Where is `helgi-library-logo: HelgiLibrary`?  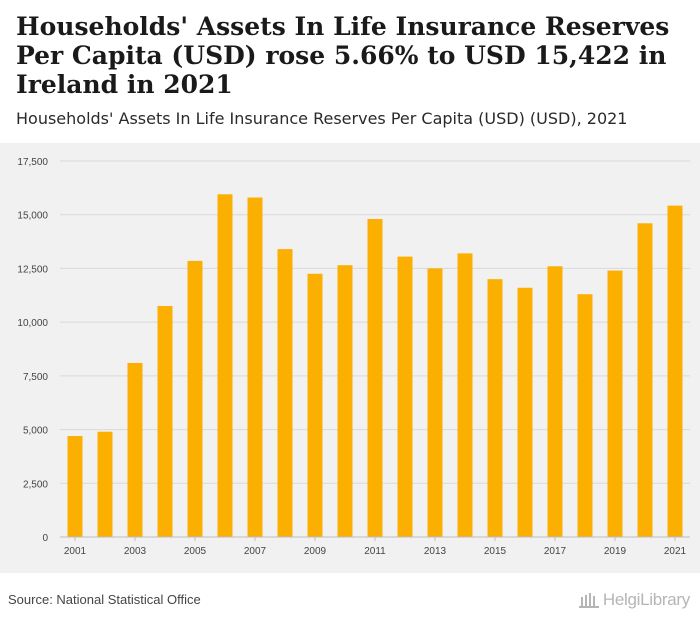
helgi-library-logo: HelgiLibrary is located at coordinates (634, 600).